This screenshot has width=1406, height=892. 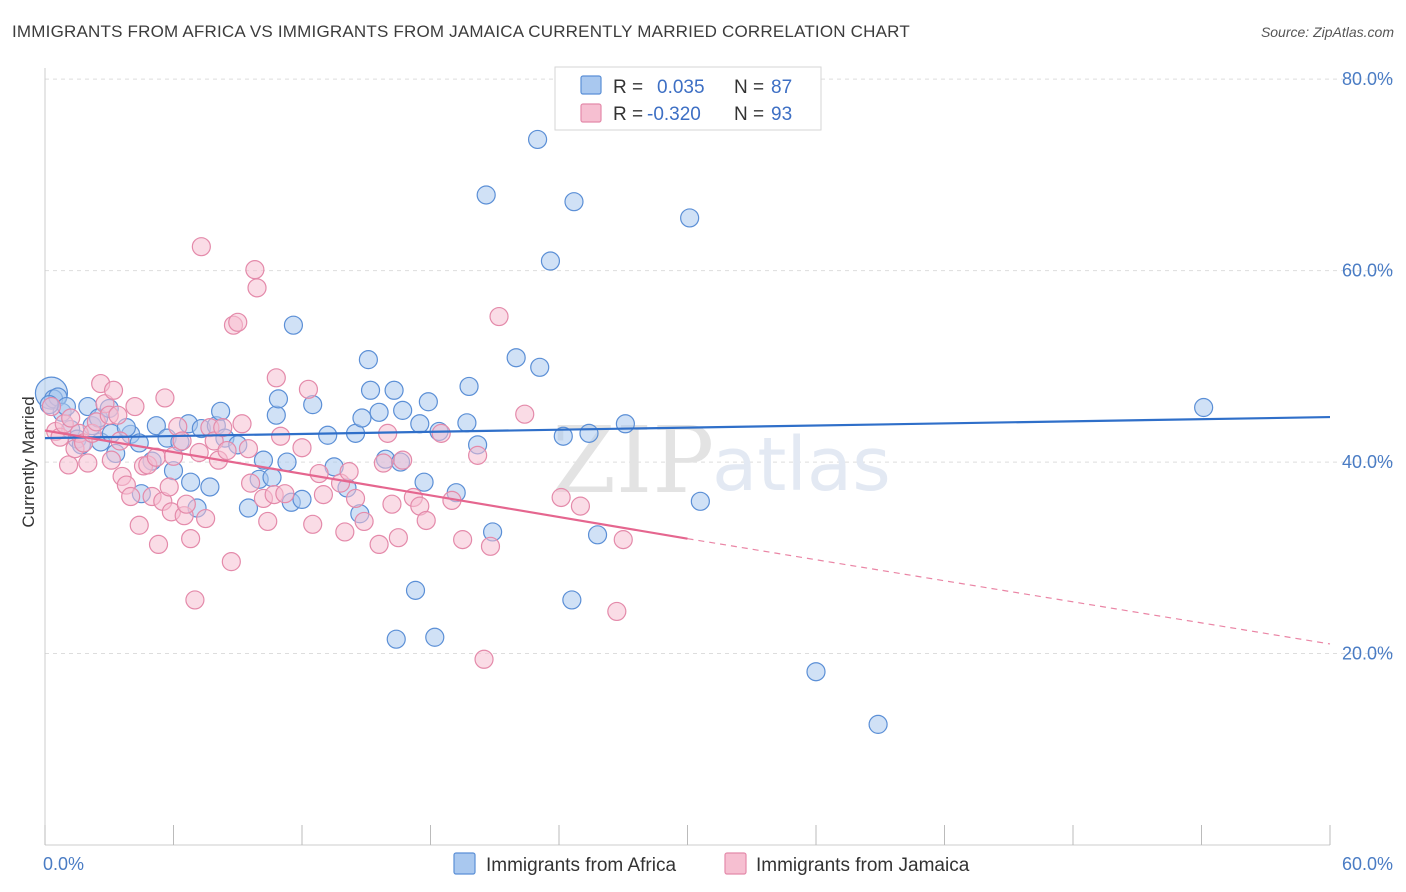 I want to click on y-tick-label: 20.0%, so click(x=1367, y=654).